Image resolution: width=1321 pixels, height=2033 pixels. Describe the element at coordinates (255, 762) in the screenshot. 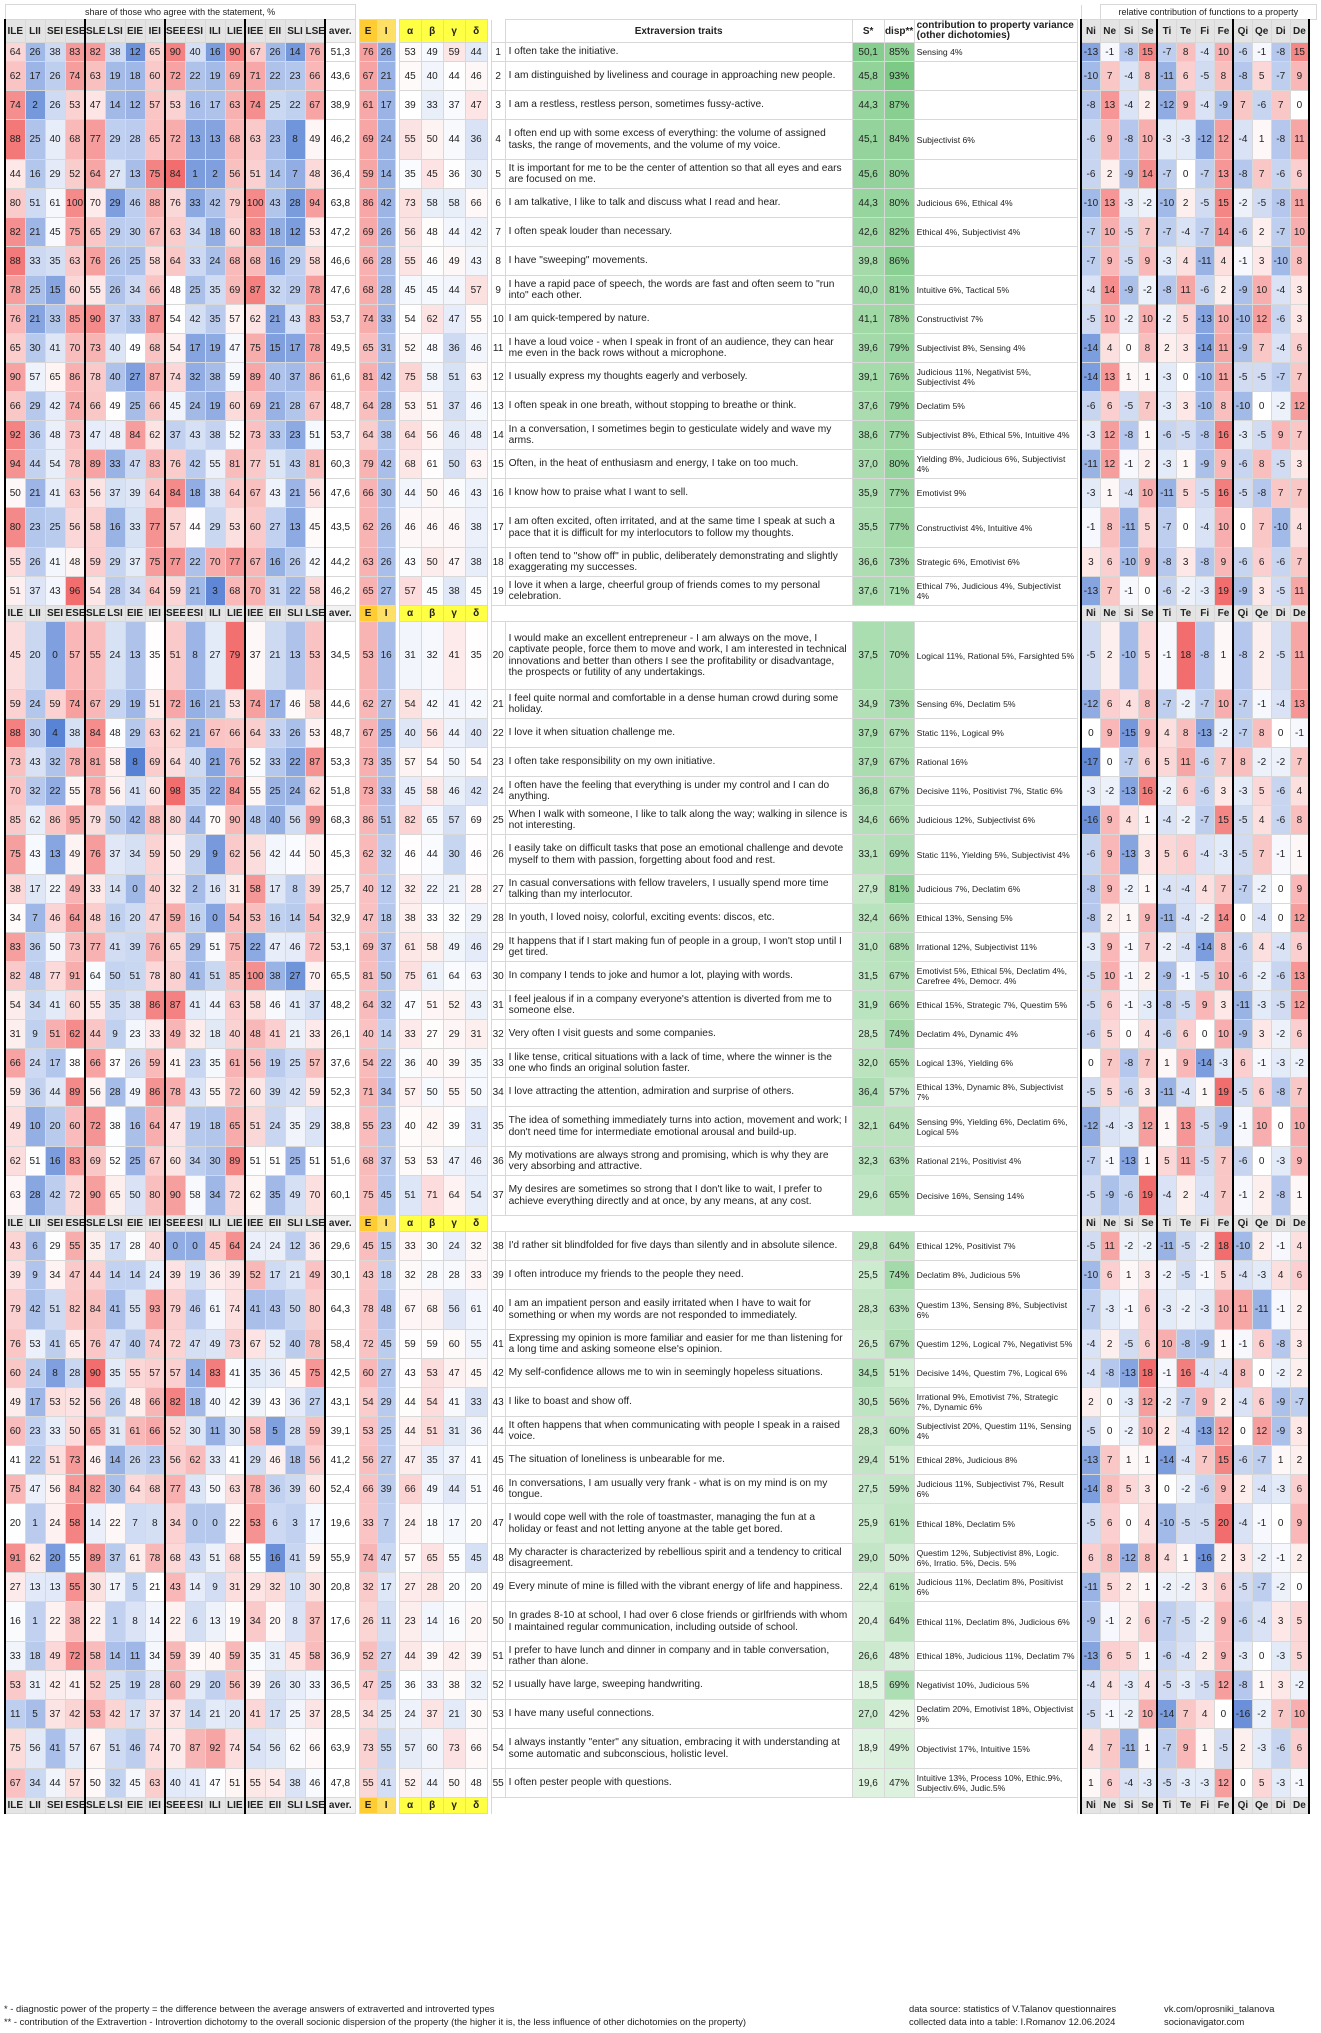

I see `type-percent: 52` at that location.